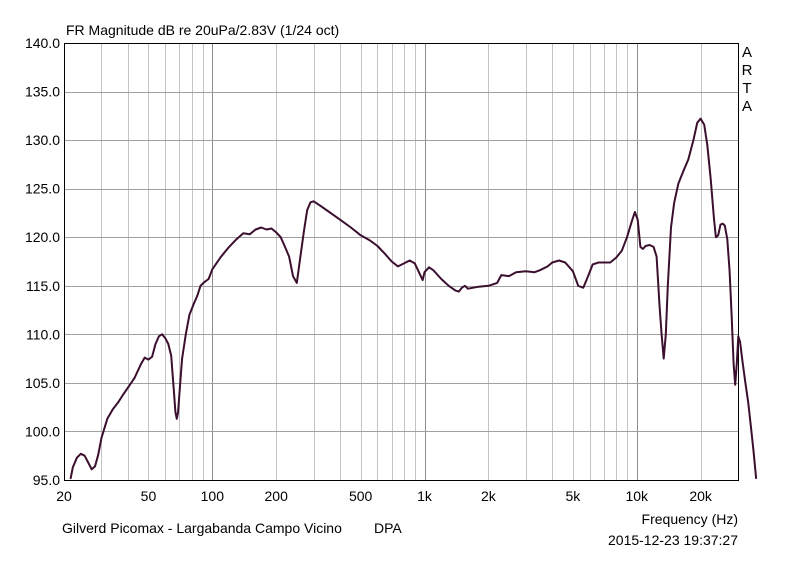 The width and height of the screenshot is (800, 568). Describe the element at coordinates (42, 92) in the screenshot. I see `y-tick-label: 135.0` at that location.